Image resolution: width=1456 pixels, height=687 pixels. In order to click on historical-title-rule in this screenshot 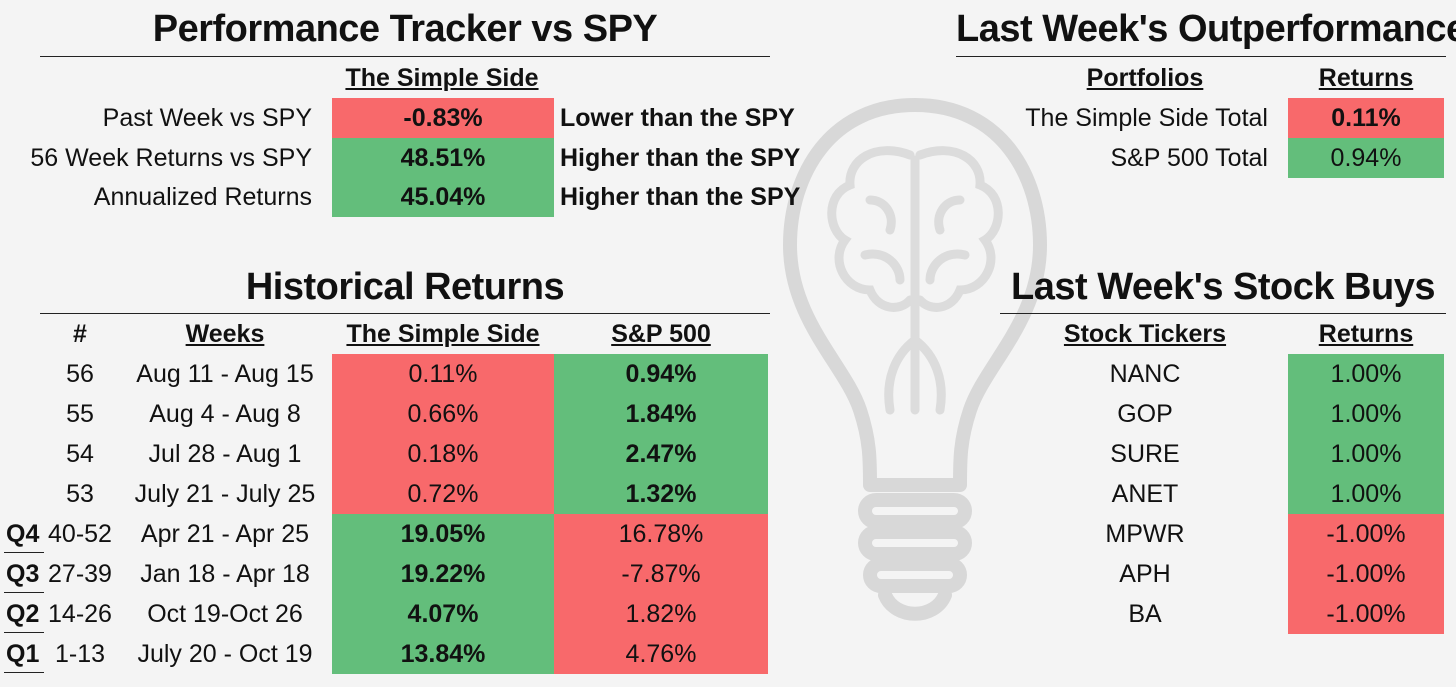, I will do `click(405, 313)`.